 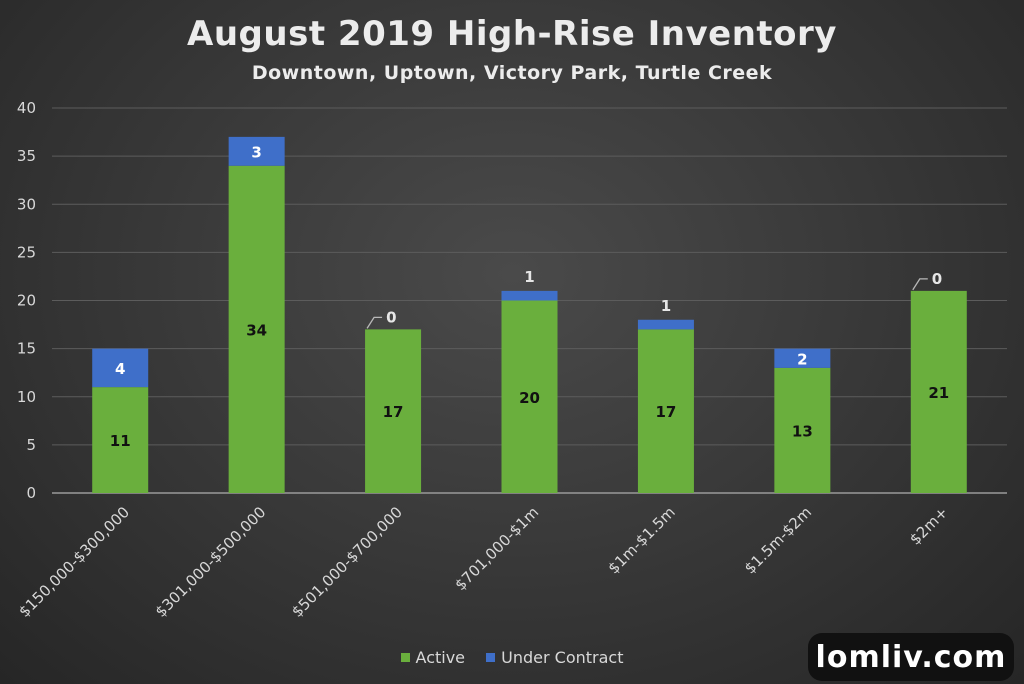 I want to click on legend-label-active: Active, so click(x=440, y=657).